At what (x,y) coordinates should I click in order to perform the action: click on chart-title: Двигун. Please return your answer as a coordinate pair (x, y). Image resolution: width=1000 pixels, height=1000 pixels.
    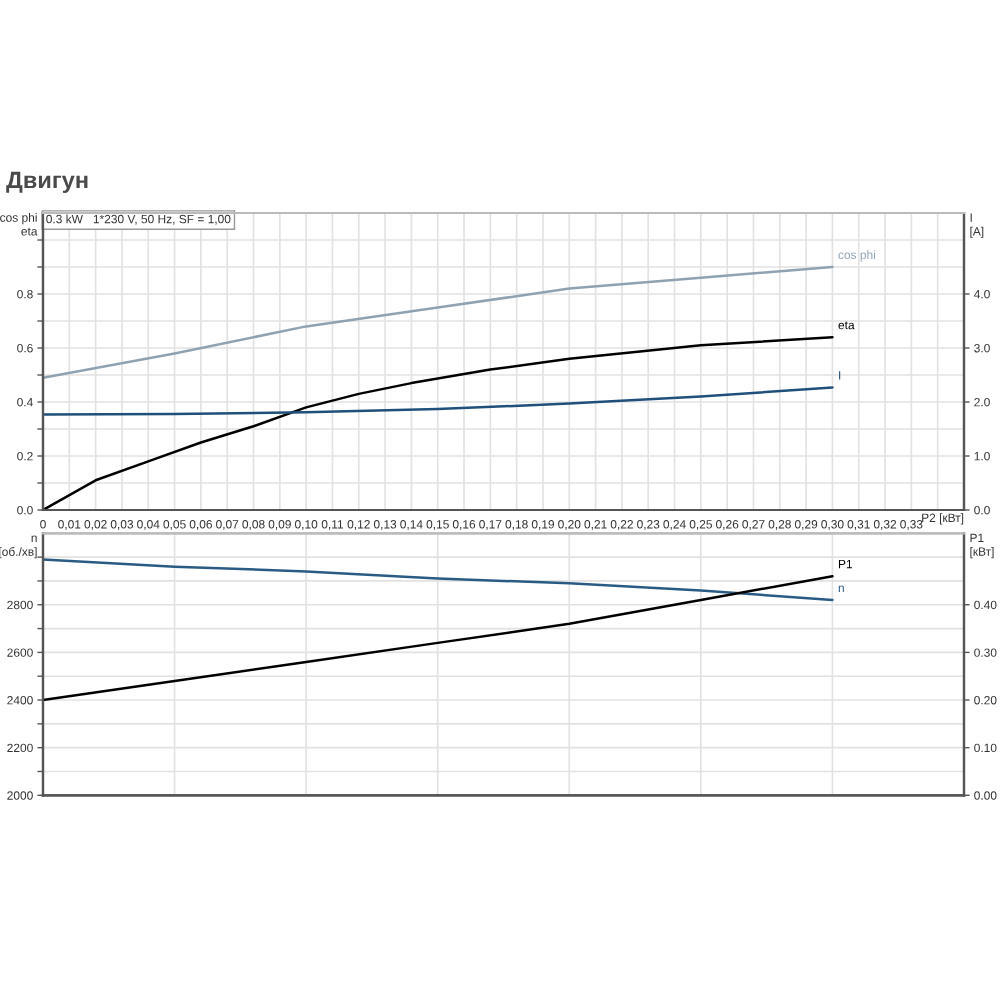
    Looking at the image, I should click on (47, 182).